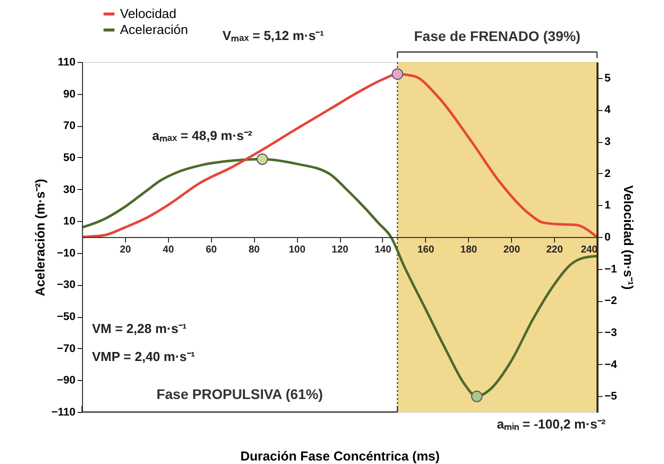  What do you see at coordinates (607, 78) in the screenshot?
I see `y2-tick-label: 5` at bounding box center [607, 78].